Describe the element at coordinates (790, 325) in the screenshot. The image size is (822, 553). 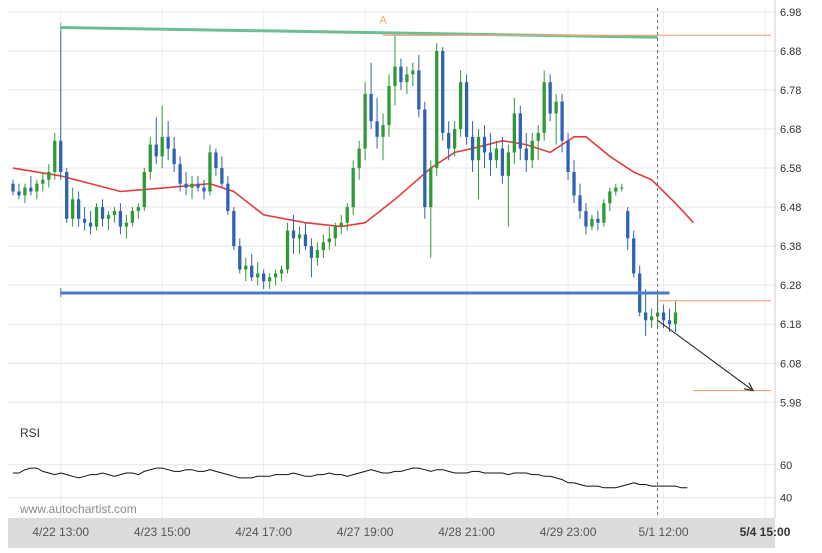
I see `y-tick-label: 6.18` at that location.